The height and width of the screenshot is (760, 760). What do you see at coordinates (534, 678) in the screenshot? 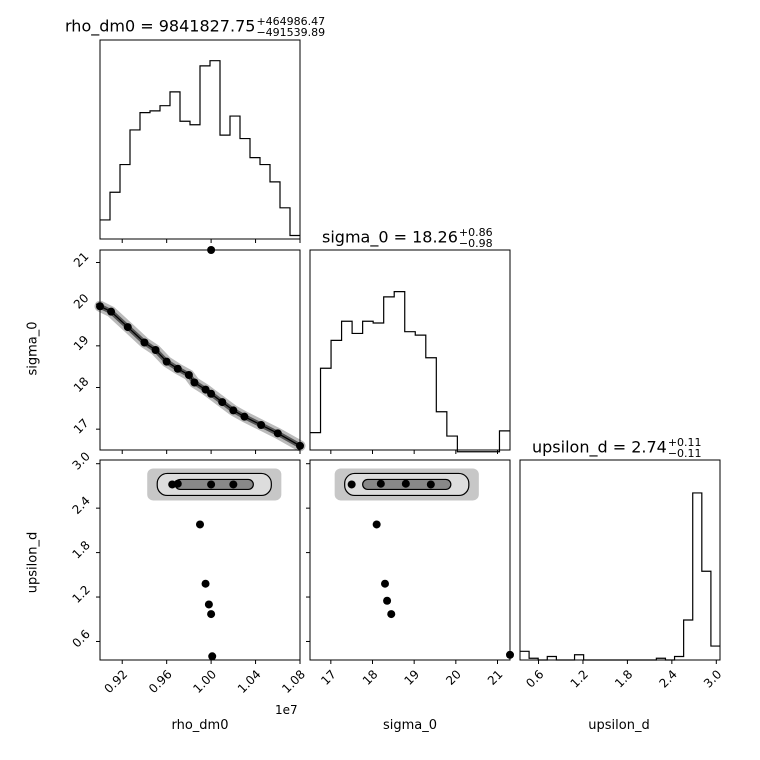
I see `xtick-label-upsilon_d: 0.6` at bounding box center [534, 678].